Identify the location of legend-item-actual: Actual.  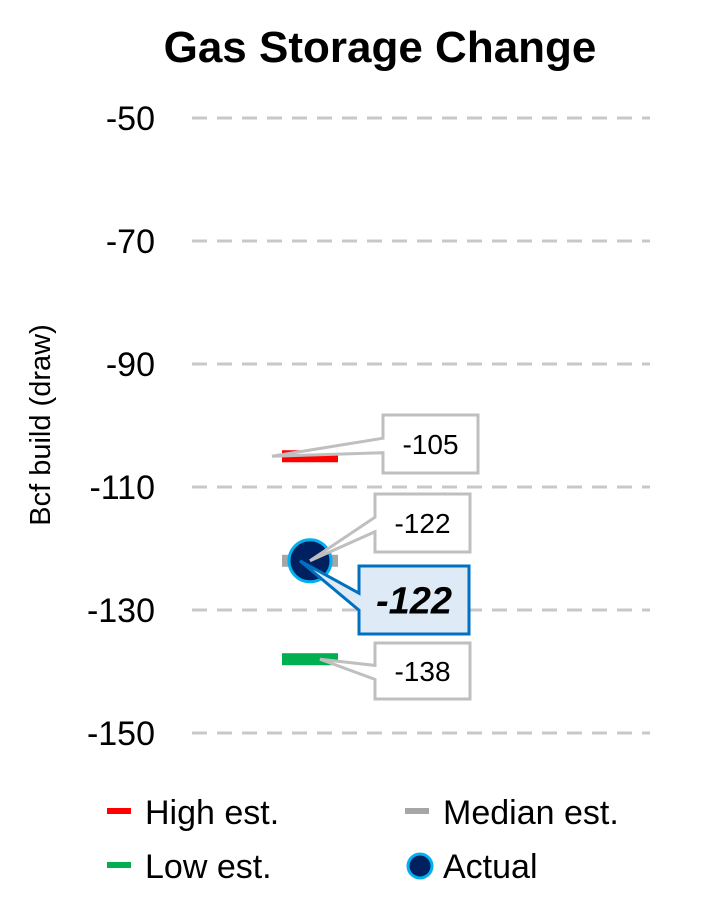
(472, 867).